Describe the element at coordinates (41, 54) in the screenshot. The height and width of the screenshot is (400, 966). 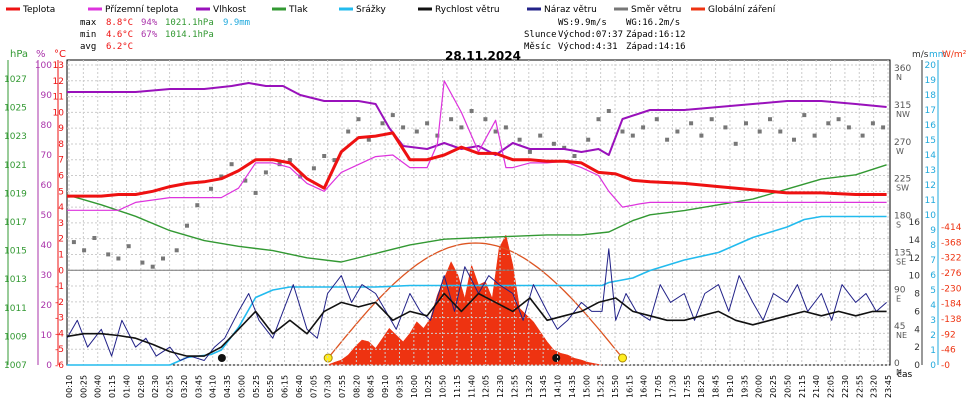
I see `pct-axis-title: %` at that location.